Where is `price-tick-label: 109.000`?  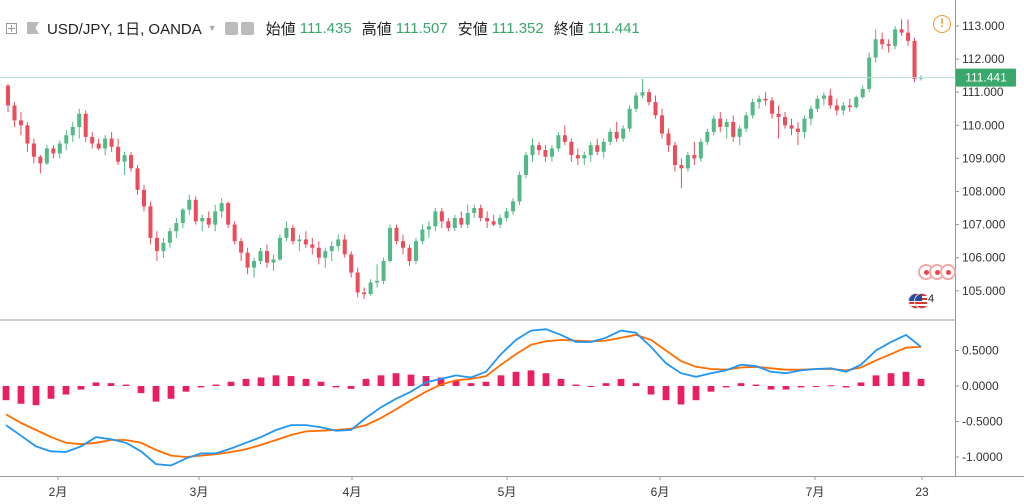 price-tick-label: 109.000 is located at coordinates (984, 158).